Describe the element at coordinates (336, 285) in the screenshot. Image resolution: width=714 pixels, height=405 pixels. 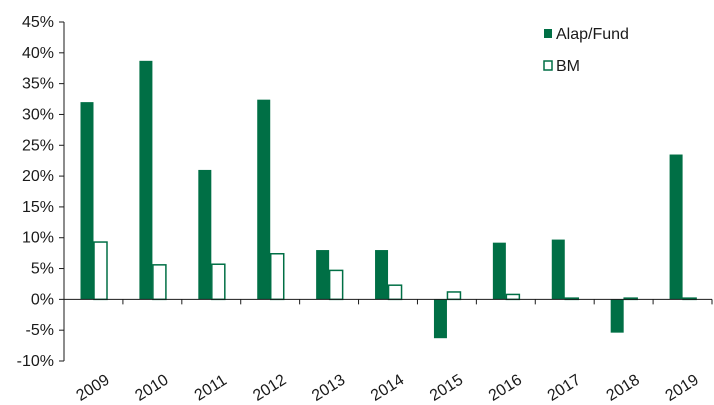
I see `bar-bm-2013` at that location.